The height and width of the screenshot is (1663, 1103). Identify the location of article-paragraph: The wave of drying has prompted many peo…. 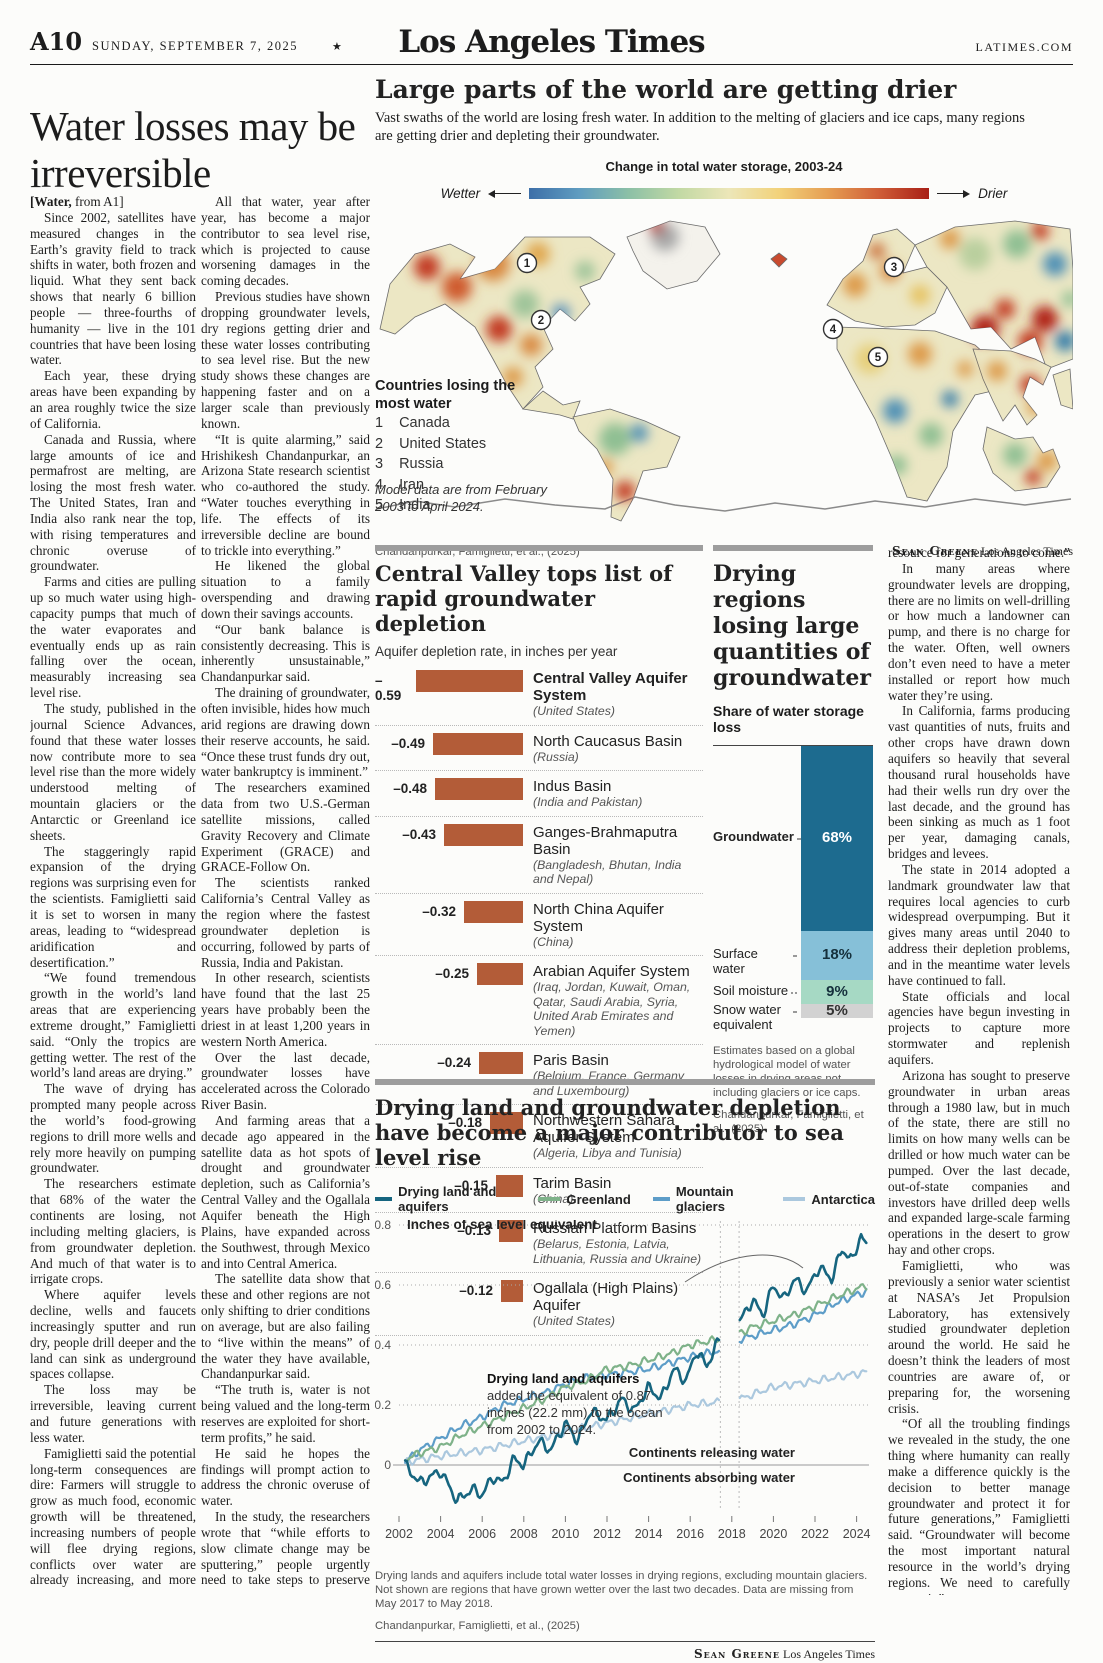
(113, 1128).